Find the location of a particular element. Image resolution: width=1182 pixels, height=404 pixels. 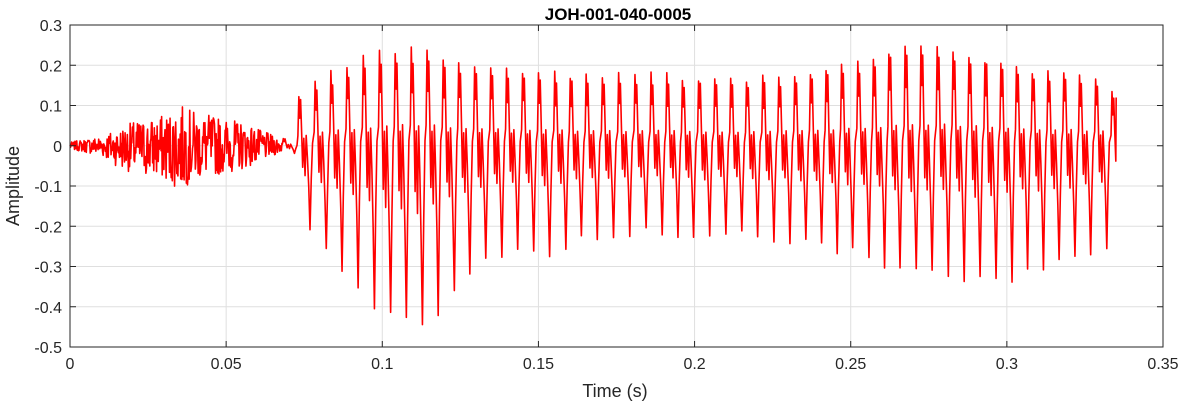

x-tick-label: 0.05 is located at coordinates (226, 364).